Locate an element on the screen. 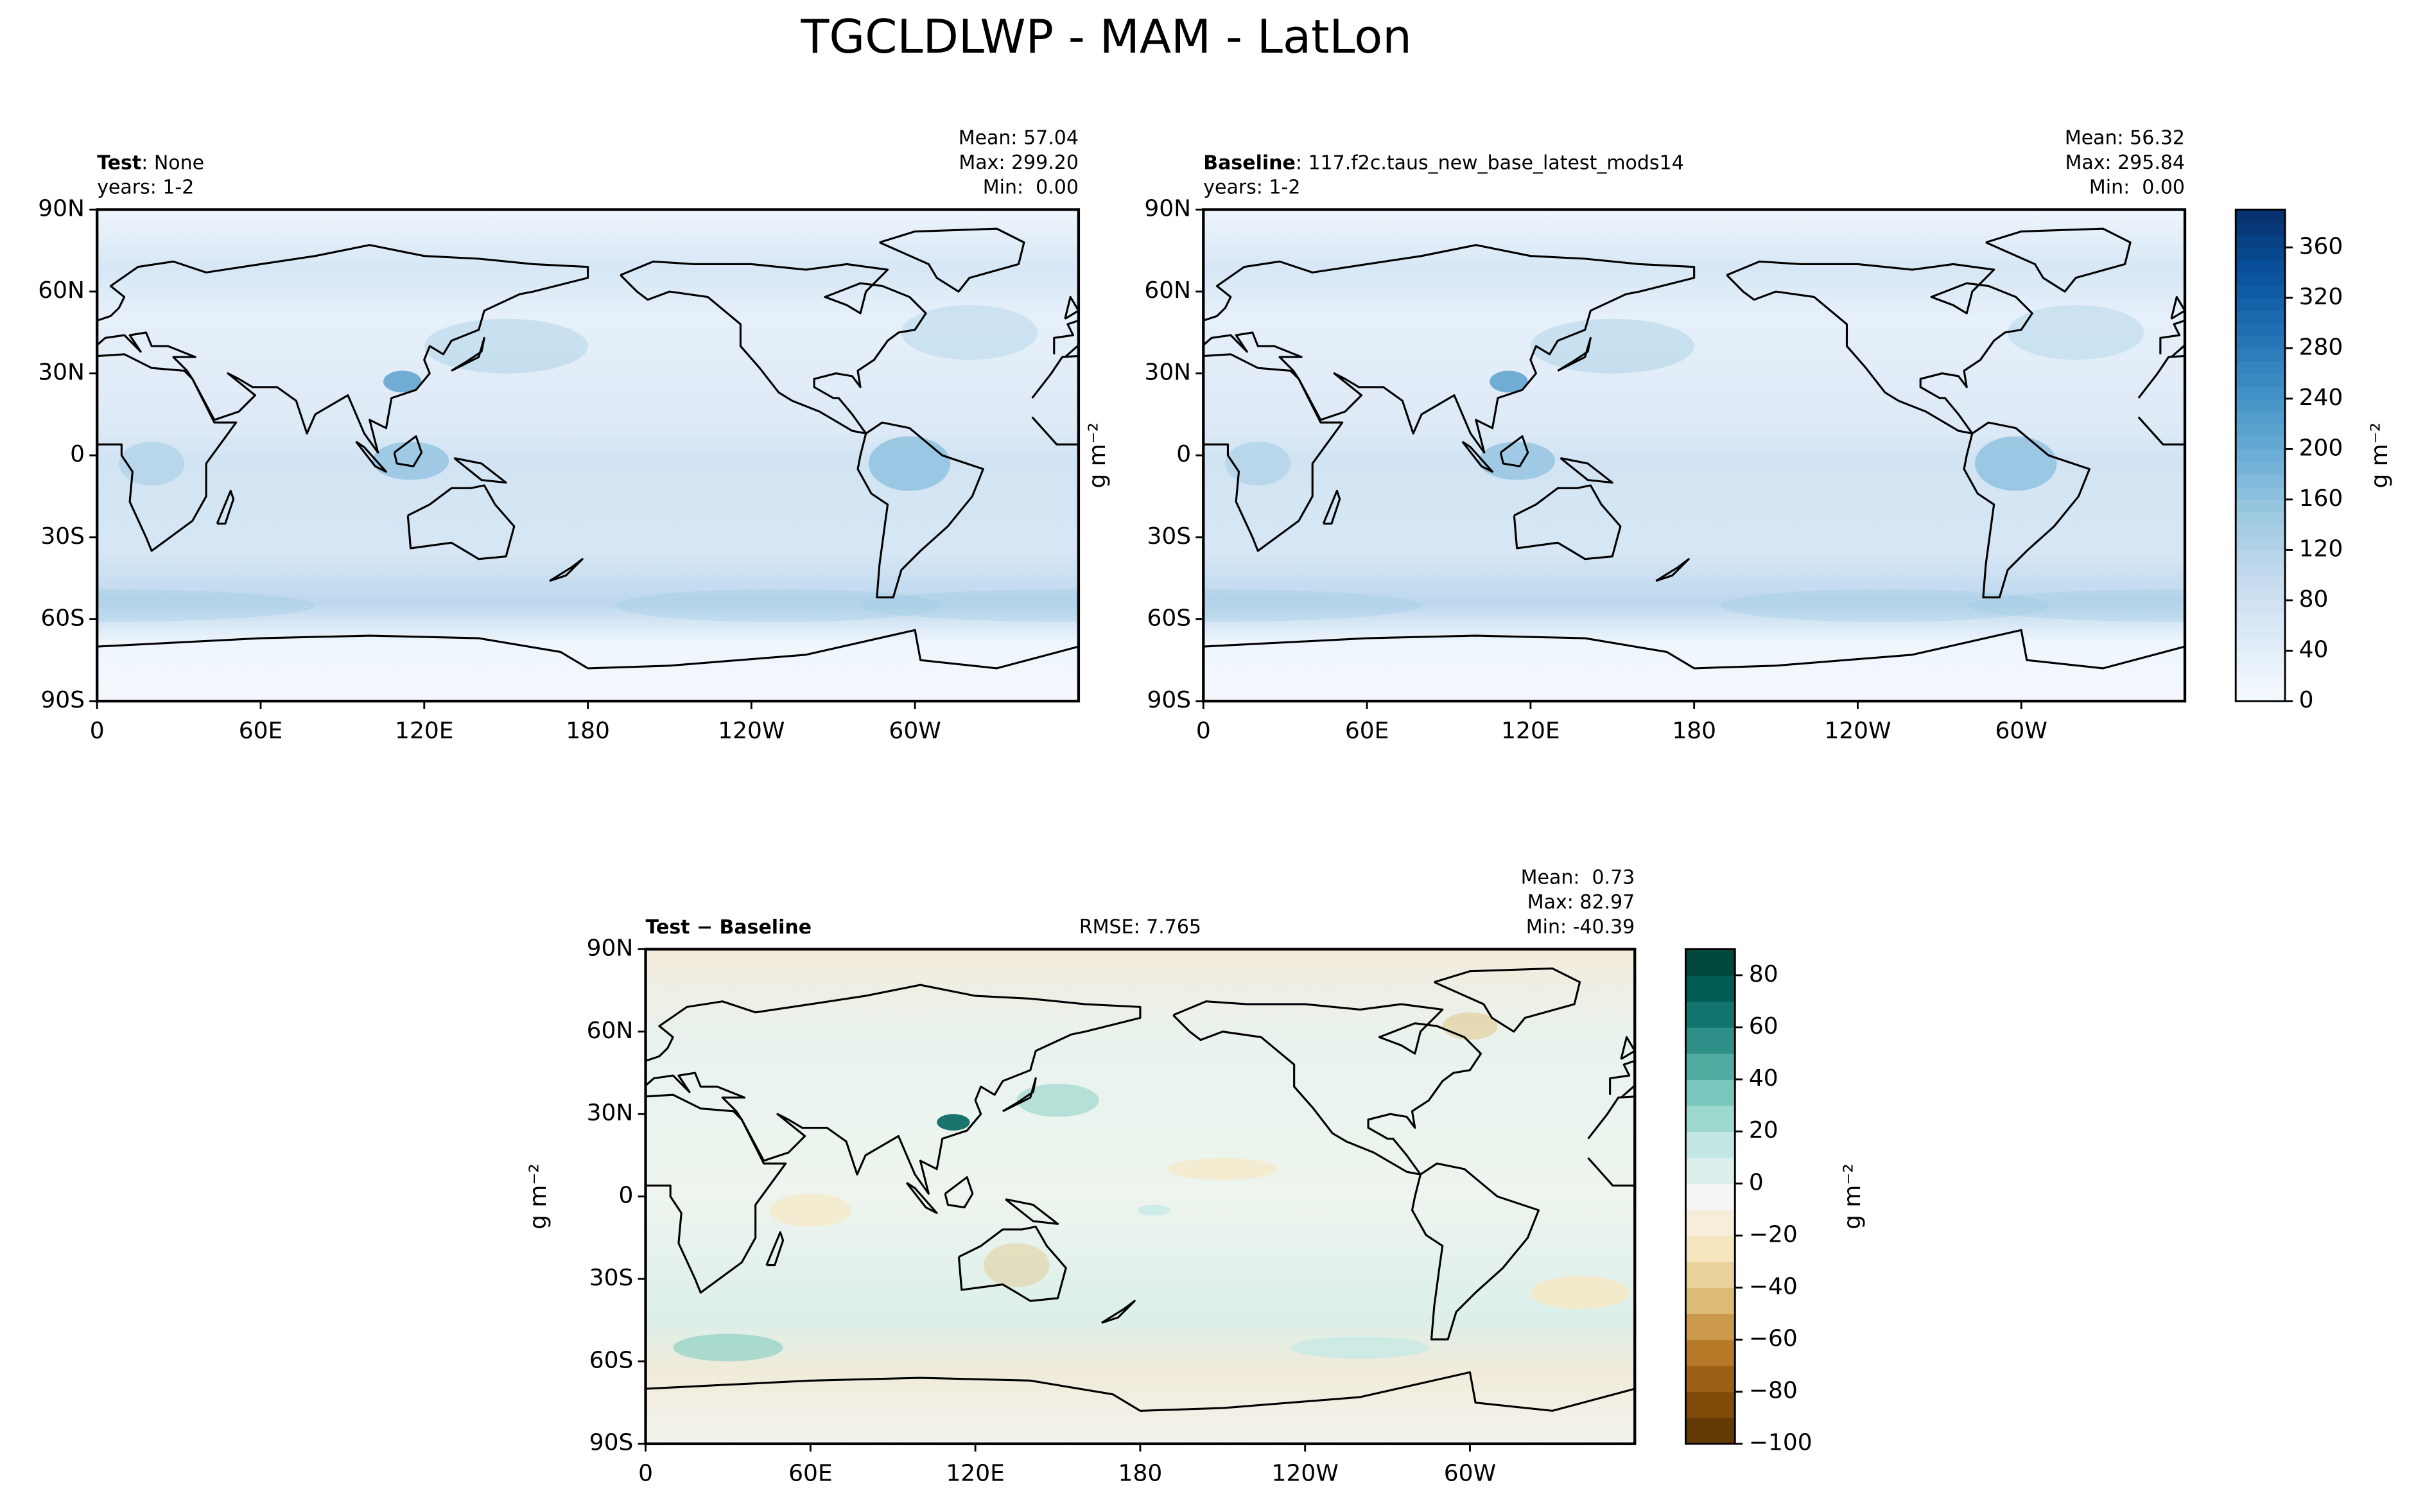 This screenshot has height=1512, width=2416. x-tick-label: 180 is located at coordinates (1140, 1474).